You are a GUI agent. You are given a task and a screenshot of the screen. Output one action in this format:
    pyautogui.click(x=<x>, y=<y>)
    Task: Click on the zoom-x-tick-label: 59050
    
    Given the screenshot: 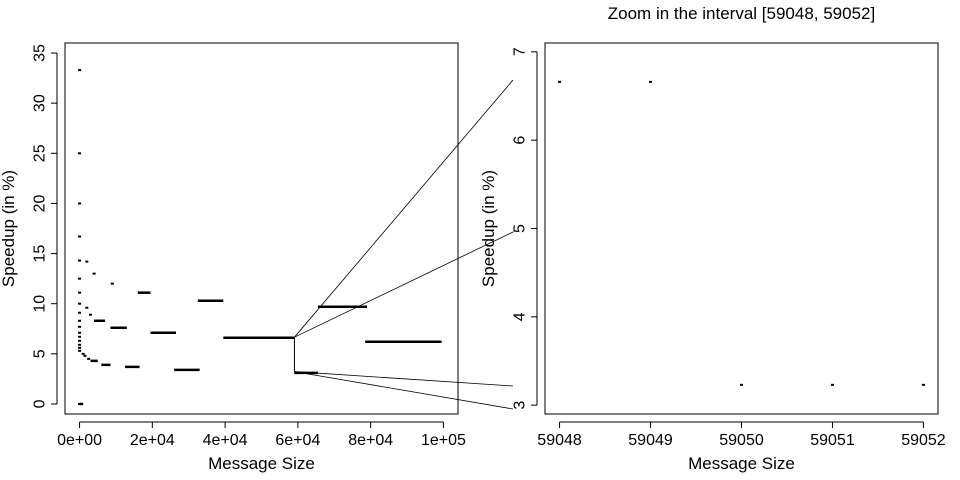 What is the action you would take?
    pyautogui.click(x=741, y=440)
    